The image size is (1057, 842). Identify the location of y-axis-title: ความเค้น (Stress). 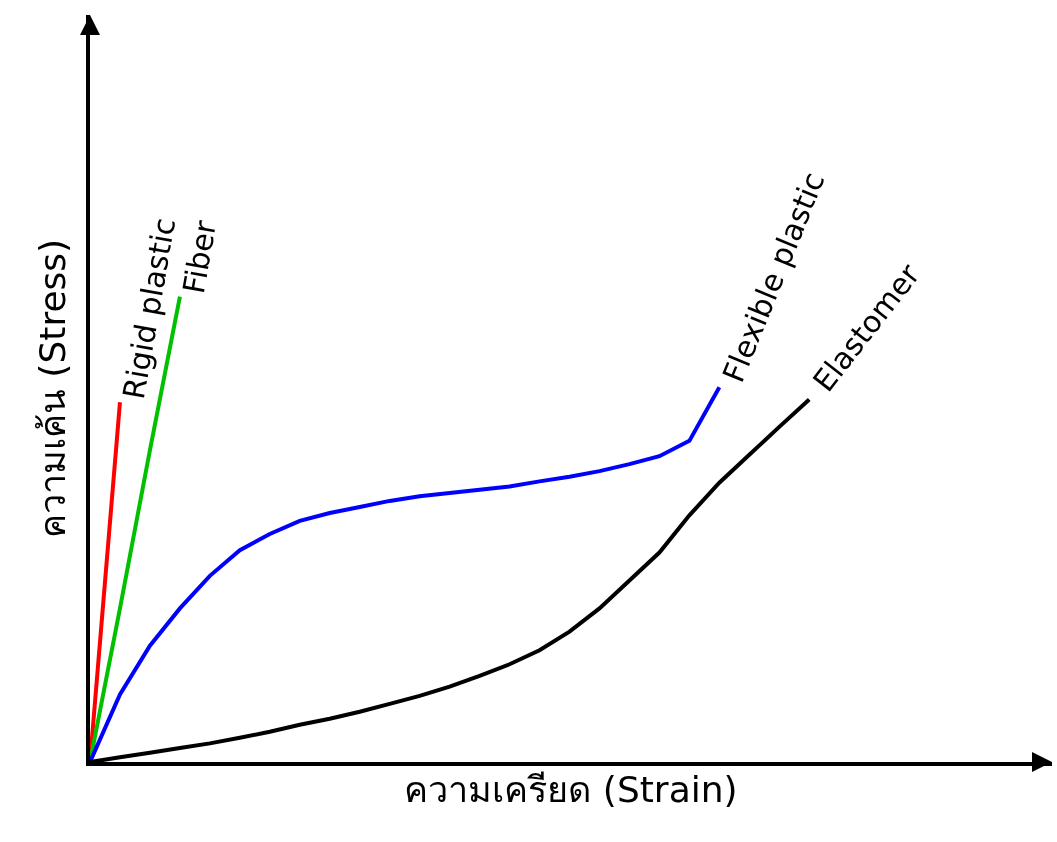
(53, 388).